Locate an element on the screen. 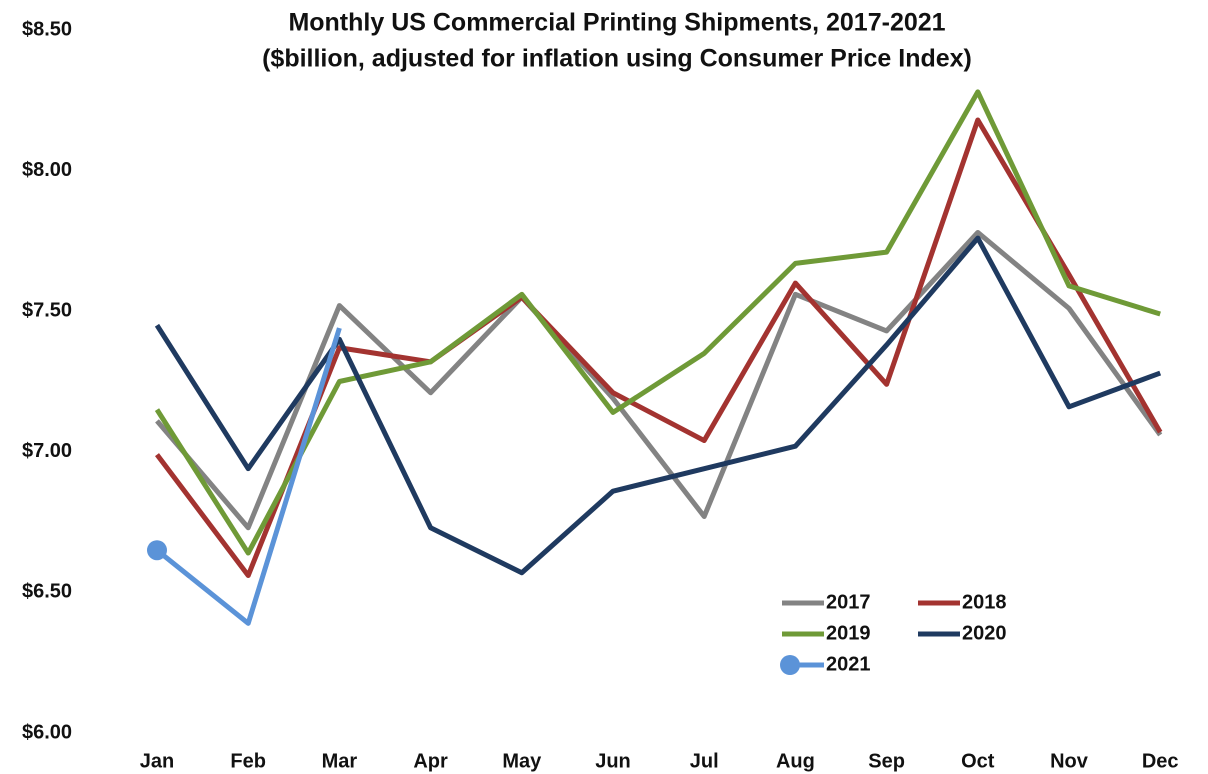 Image resolution: width=1208 pixels, height=774 pixels. x-tick-label: Mar is located at coordinates (340, 761).